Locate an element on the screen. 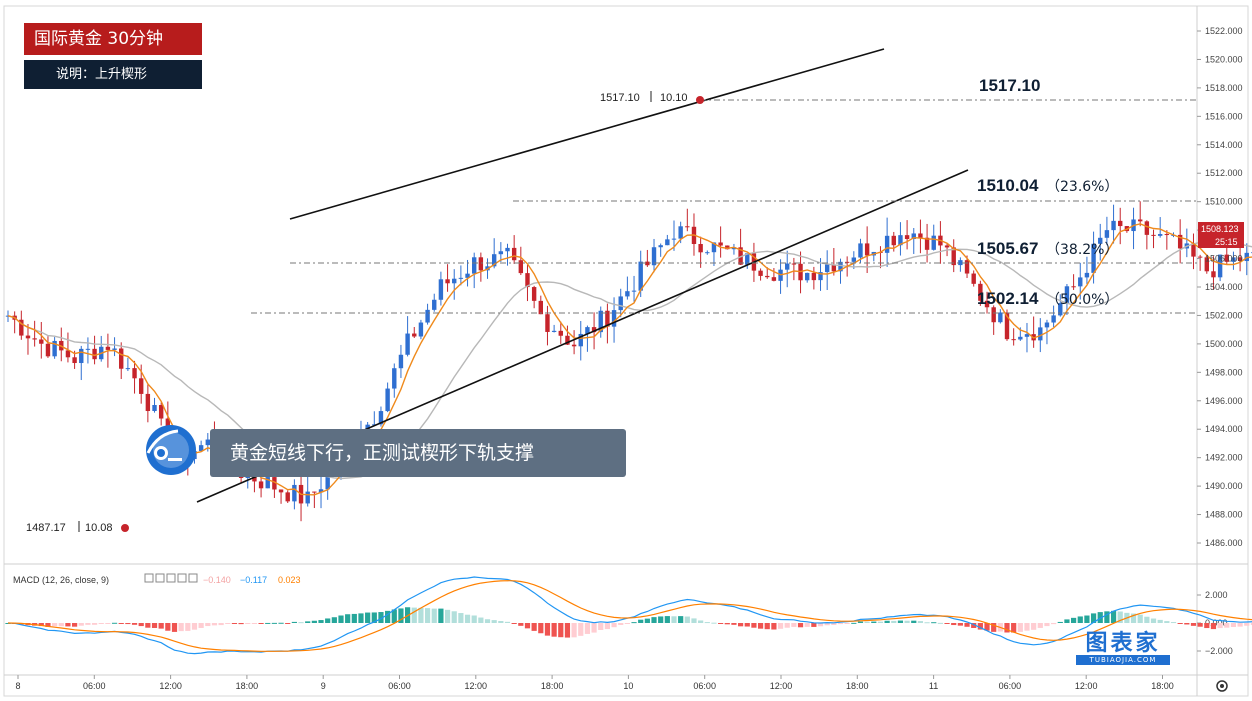 Image resolution: width=1252 pixels, height=701 pixels. low-marker is located at coordinates (125, 528).